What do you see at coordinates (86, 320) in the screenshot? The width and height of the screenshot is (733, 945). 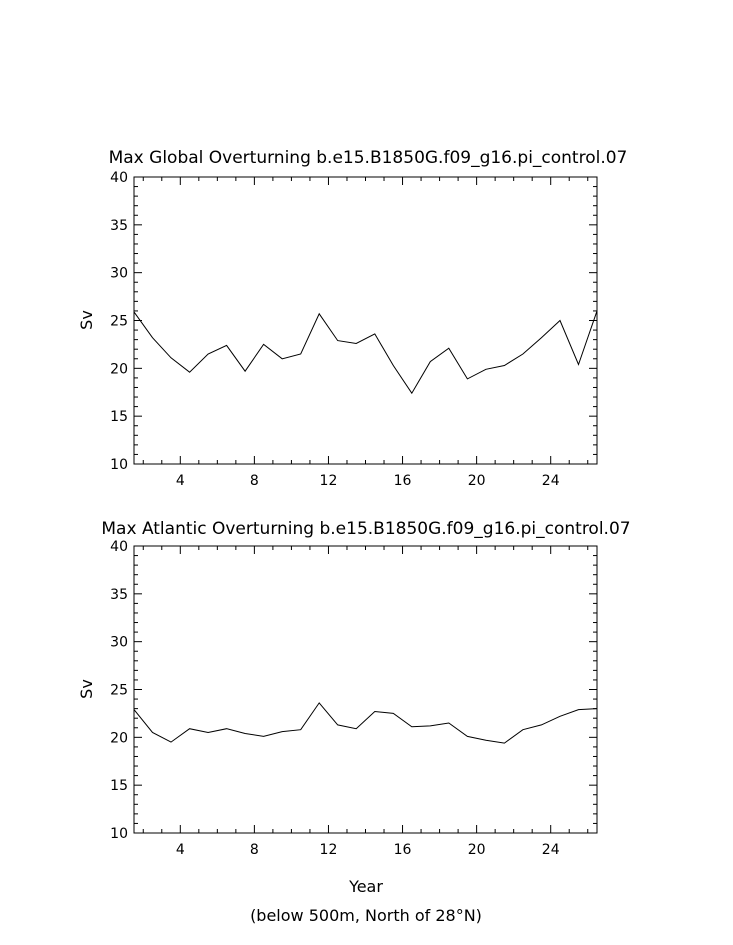 I see `global-y-axis-label: Sv` at bounding box center [86, 320].